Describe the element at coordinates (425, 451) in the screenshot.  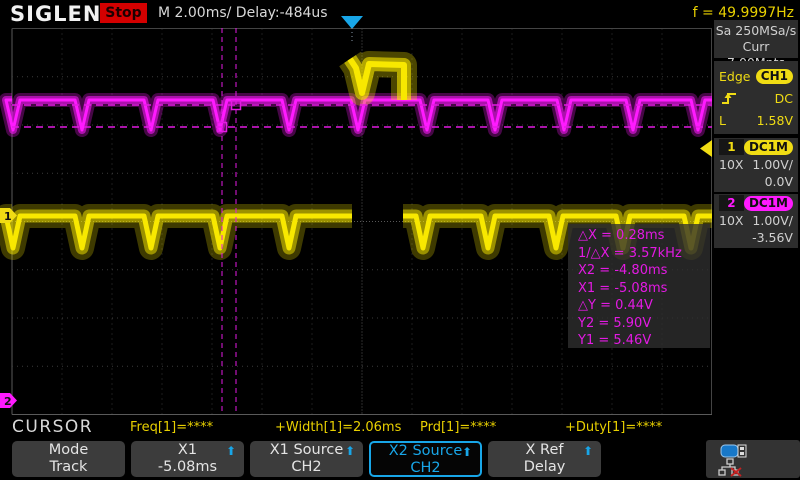
I see `menu-button-x2-source-title: X2 Source` at that location.